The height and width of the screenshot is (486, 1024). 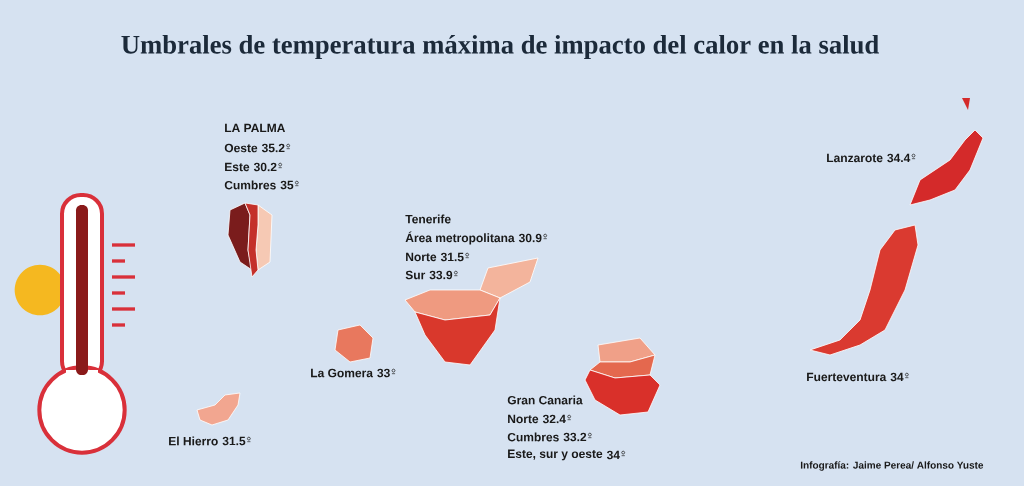 What do you see at coordinates (265, 167) in the screenshot?
I see `data-label: 30.2` at bounding box center [265, 167].